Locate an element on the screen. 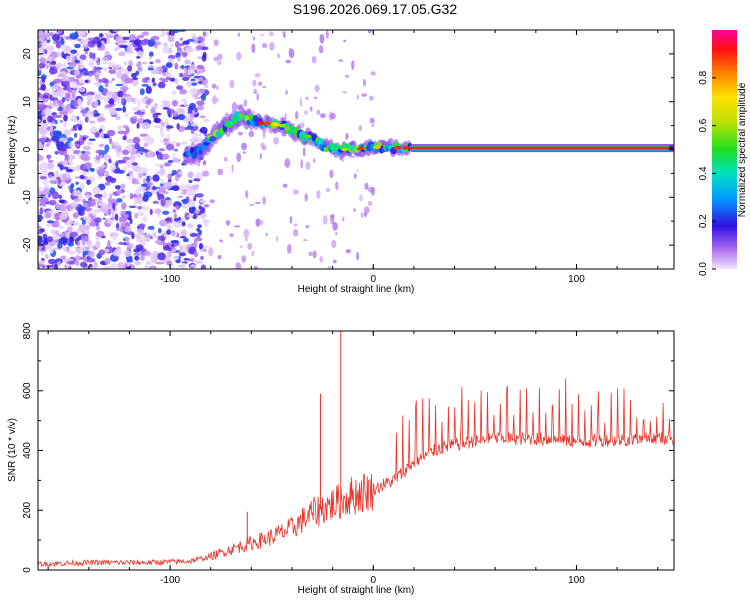 Image resolution: width=750 pixels, height=600 pixels. ridge-peak is located at coordinates (308, 136).